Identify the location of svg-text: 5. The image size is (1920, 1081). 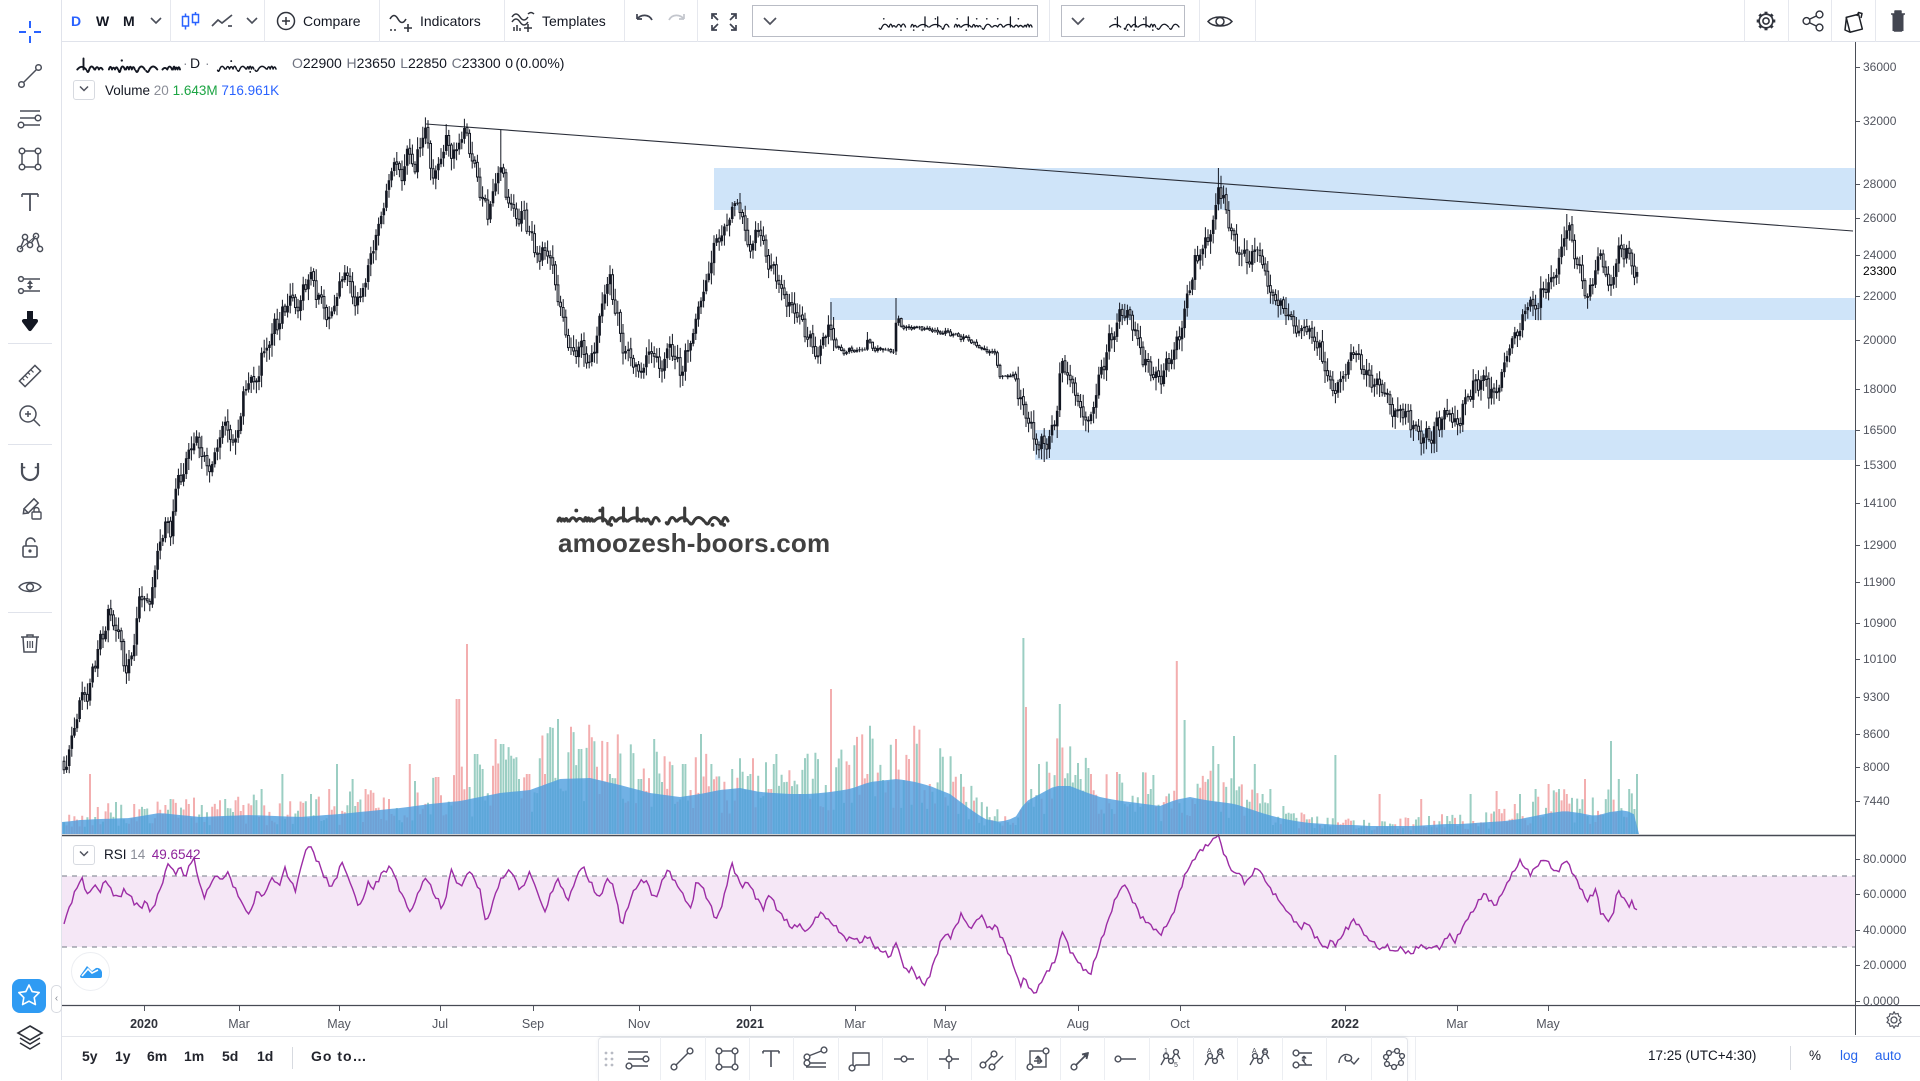
(1176, 1065).